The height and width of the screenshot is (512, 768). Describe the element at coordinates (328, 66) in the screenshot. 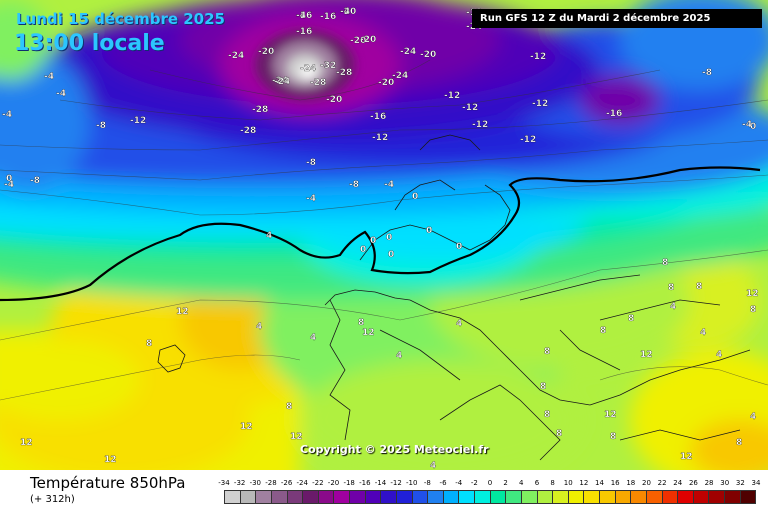

I see `isotherm-value-label: -32` at that location.